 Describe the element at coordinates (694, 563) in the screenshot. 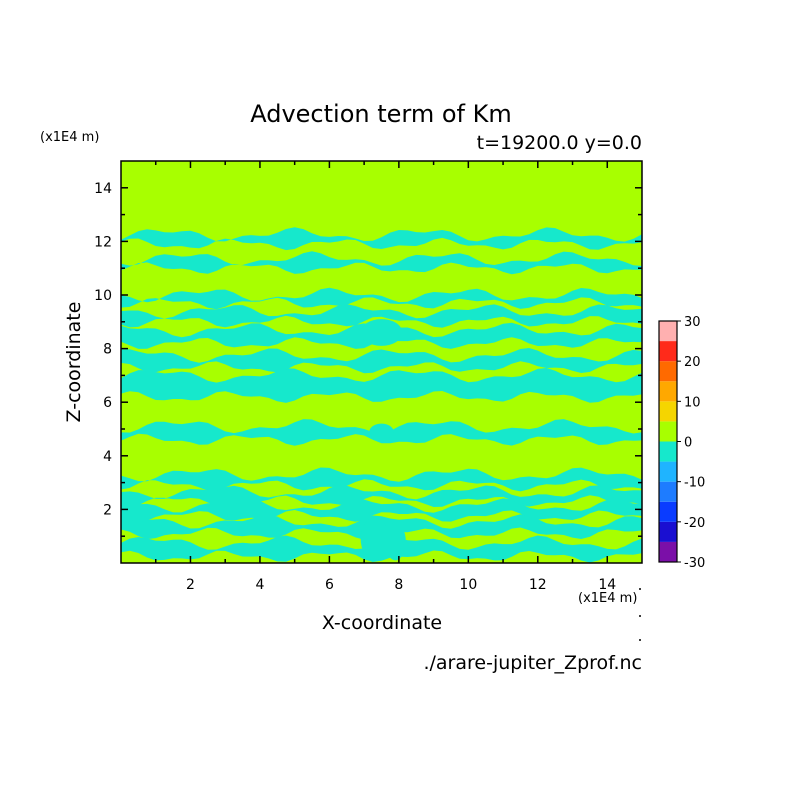

I see `colorbar-tick-label: -30` at that location.